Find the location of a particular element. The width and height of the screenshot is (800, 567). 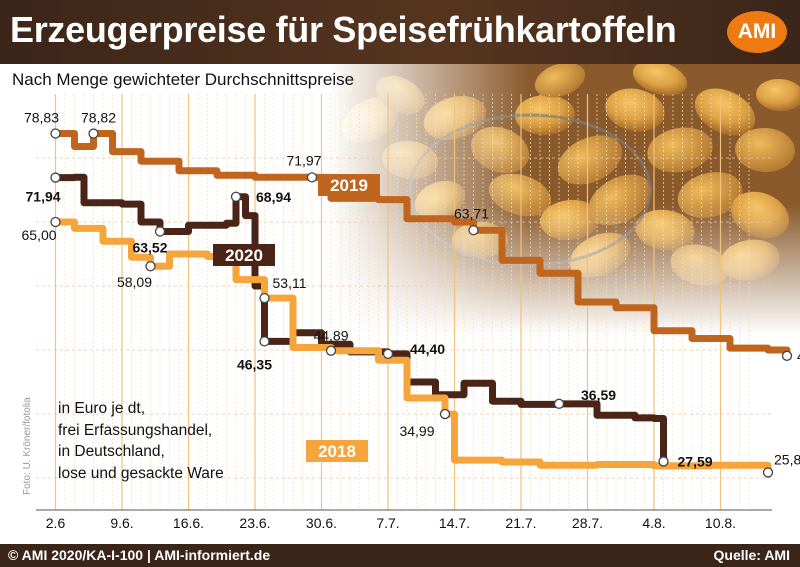

photo-credit: Foto: U. Kröner/fotolia is located at coordinates (27, 446).